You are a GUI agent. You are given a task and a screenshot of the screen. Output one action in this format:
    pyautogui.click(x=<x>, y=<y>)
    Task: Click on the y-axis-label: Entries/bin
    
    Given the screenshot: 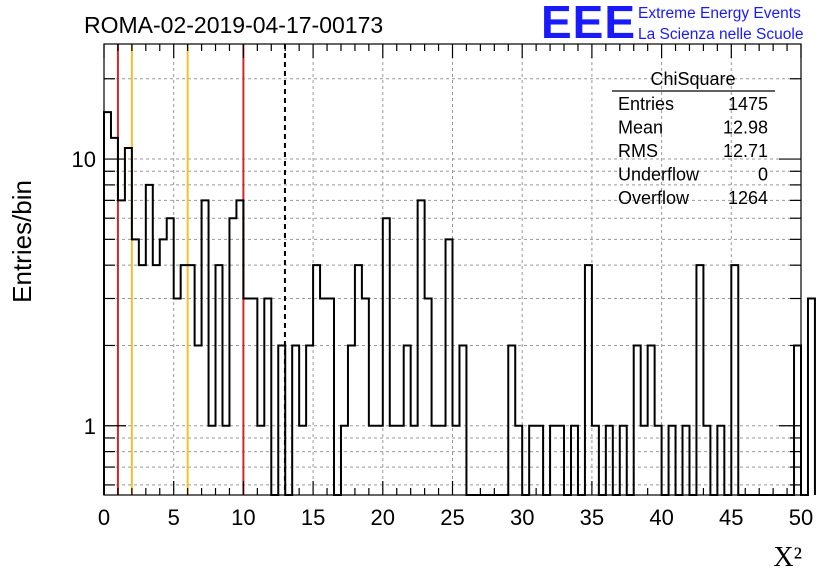 What is the action you would take?
    pyautogui.click(x=22, y=241)
    